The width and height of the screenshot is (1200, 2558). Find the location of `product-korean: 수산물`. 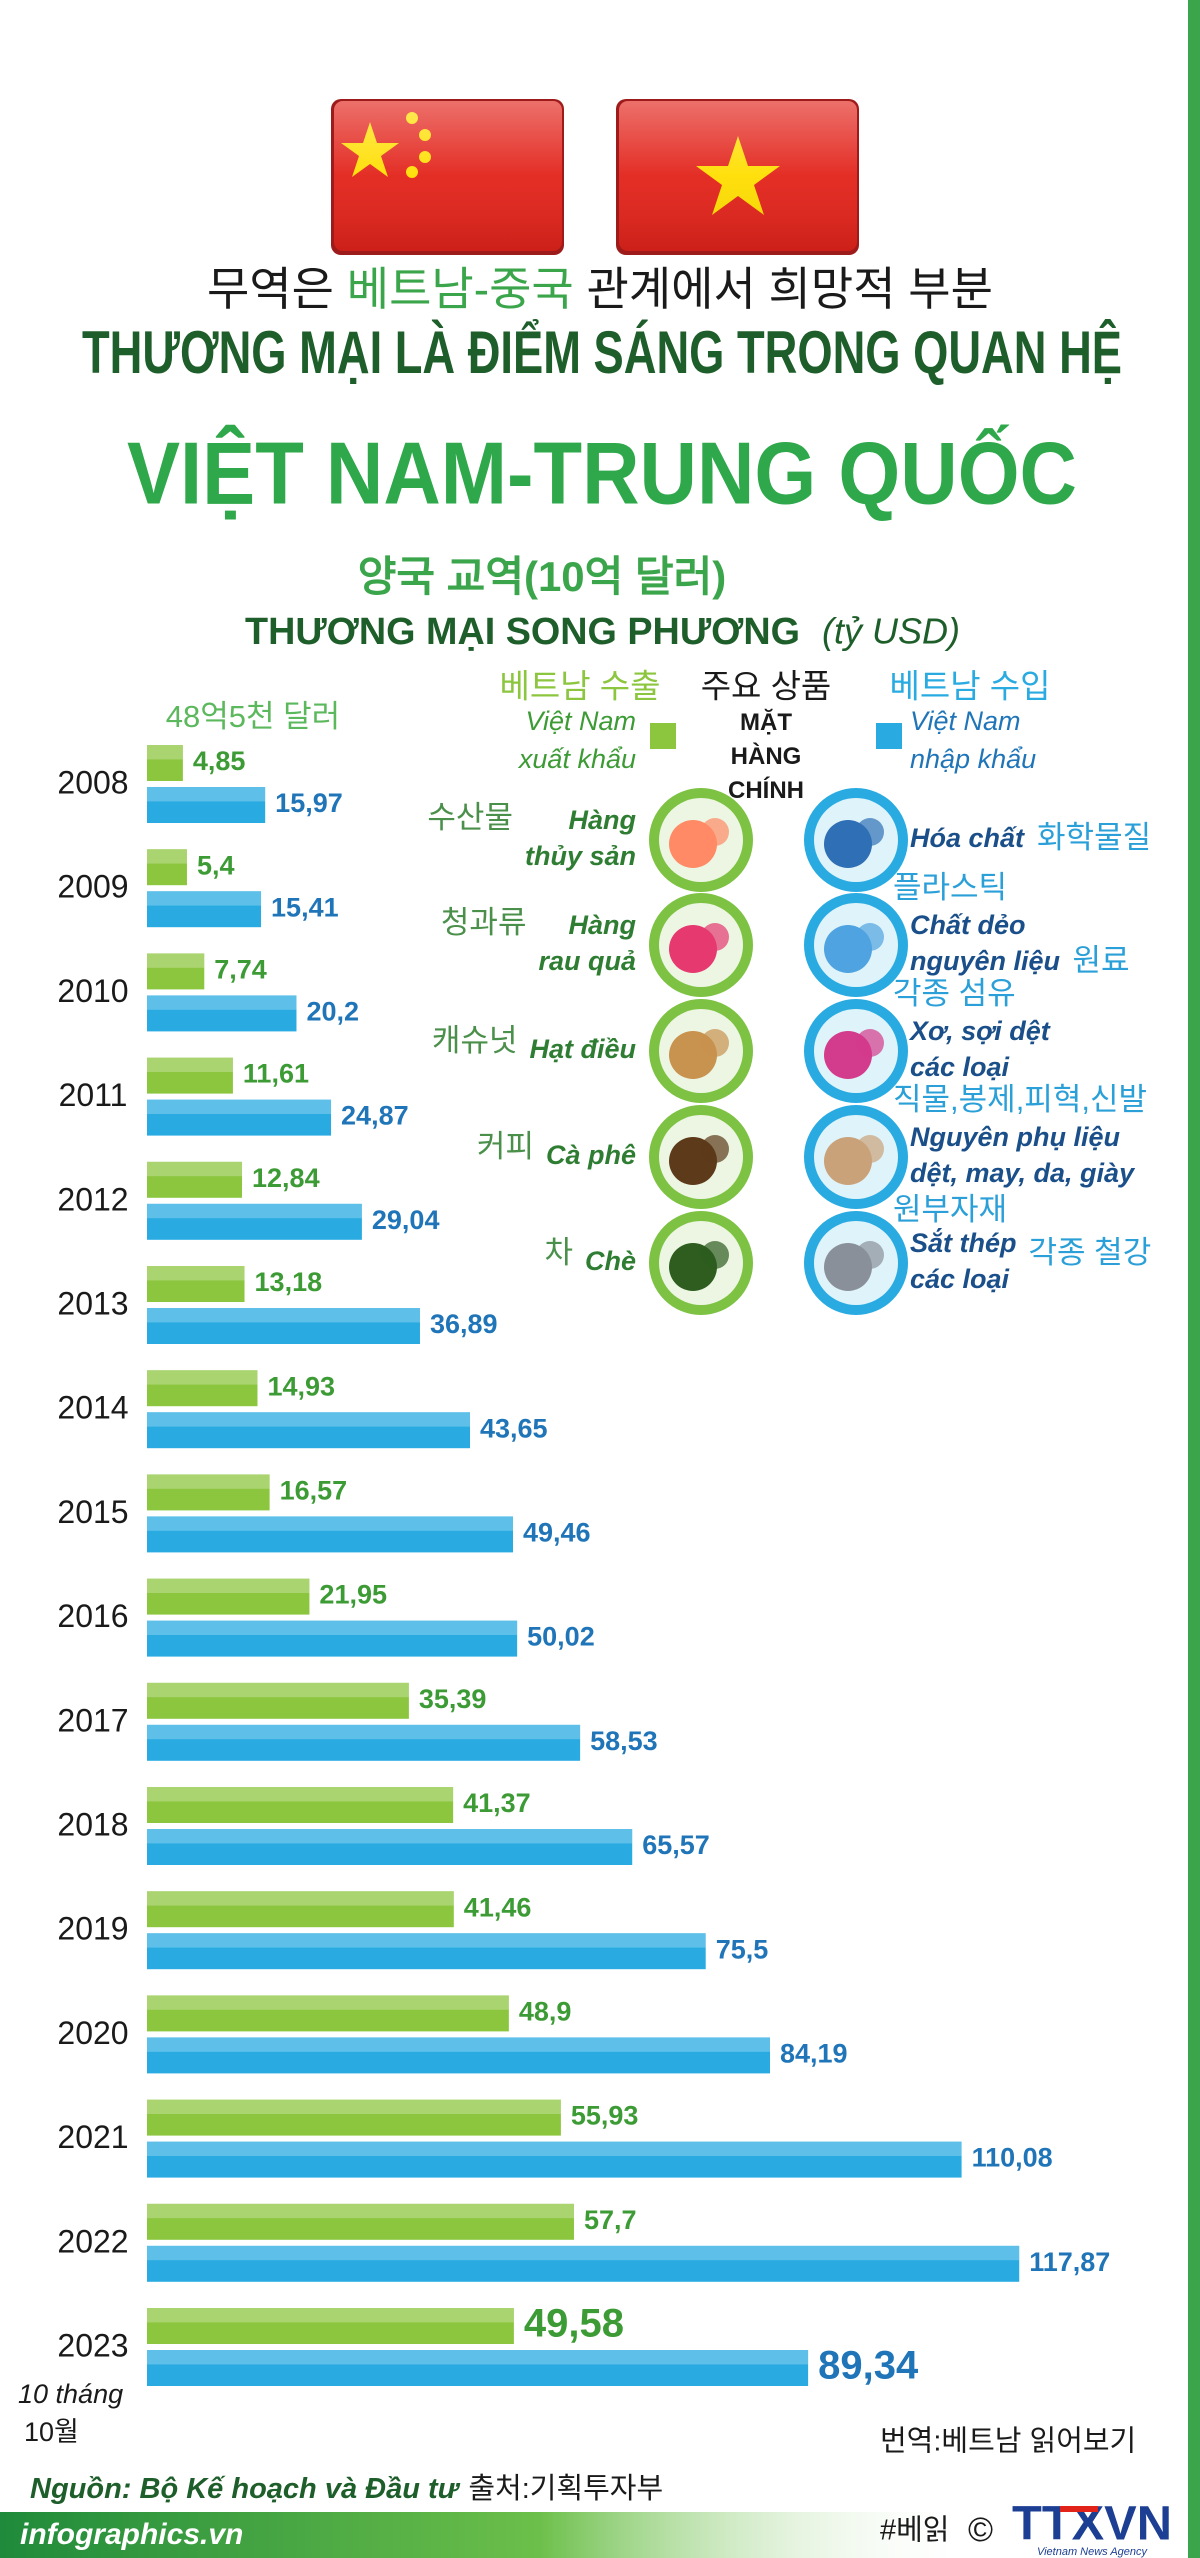

product-korean: 수산물 is located at coordinates (470, 817).